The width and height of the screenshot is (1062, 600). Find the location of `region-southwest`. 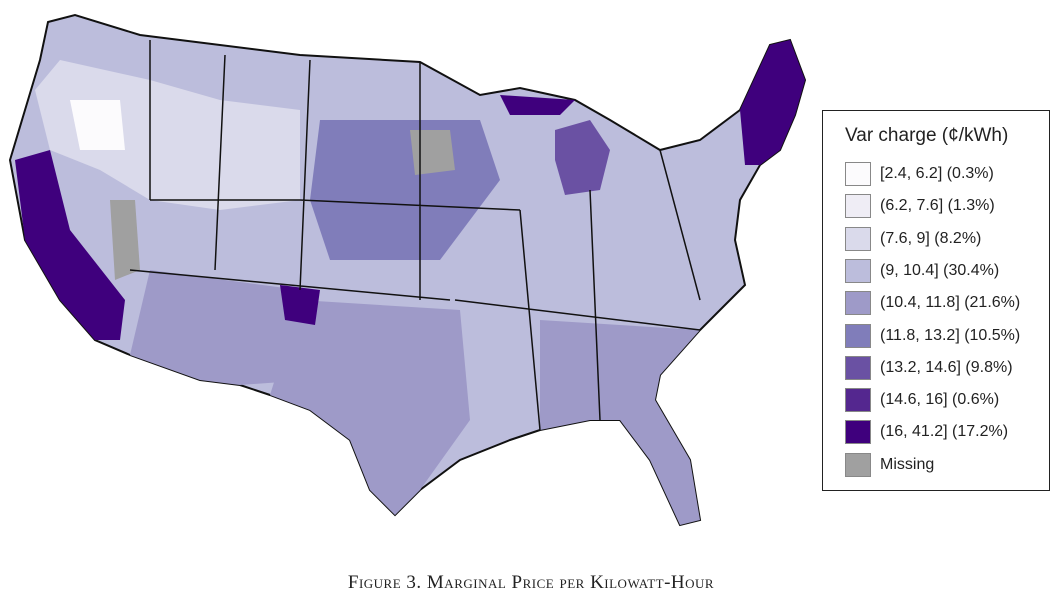

region-southwest is located at coordinates (220, 327).